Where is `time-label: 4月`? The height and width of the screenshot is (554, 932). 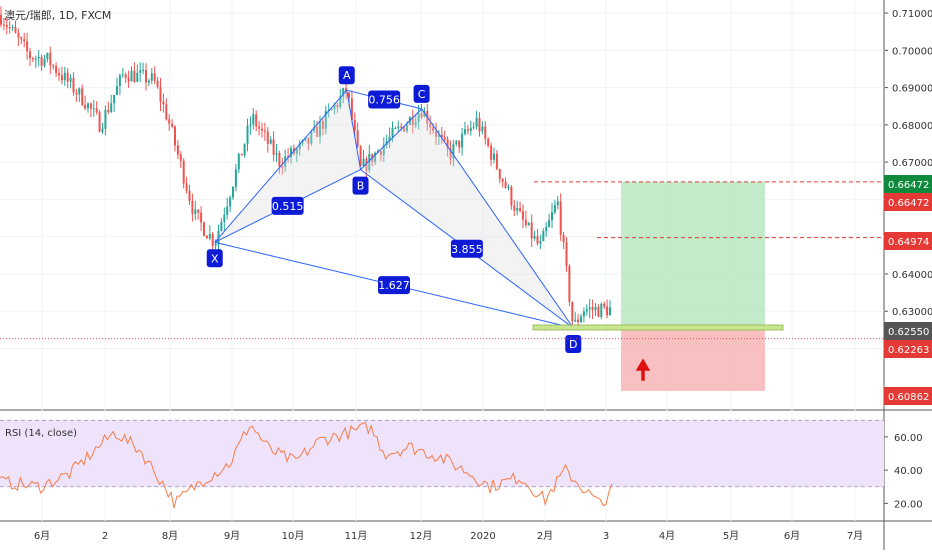 time-label: 4月 is located at coordinates (667, 536).